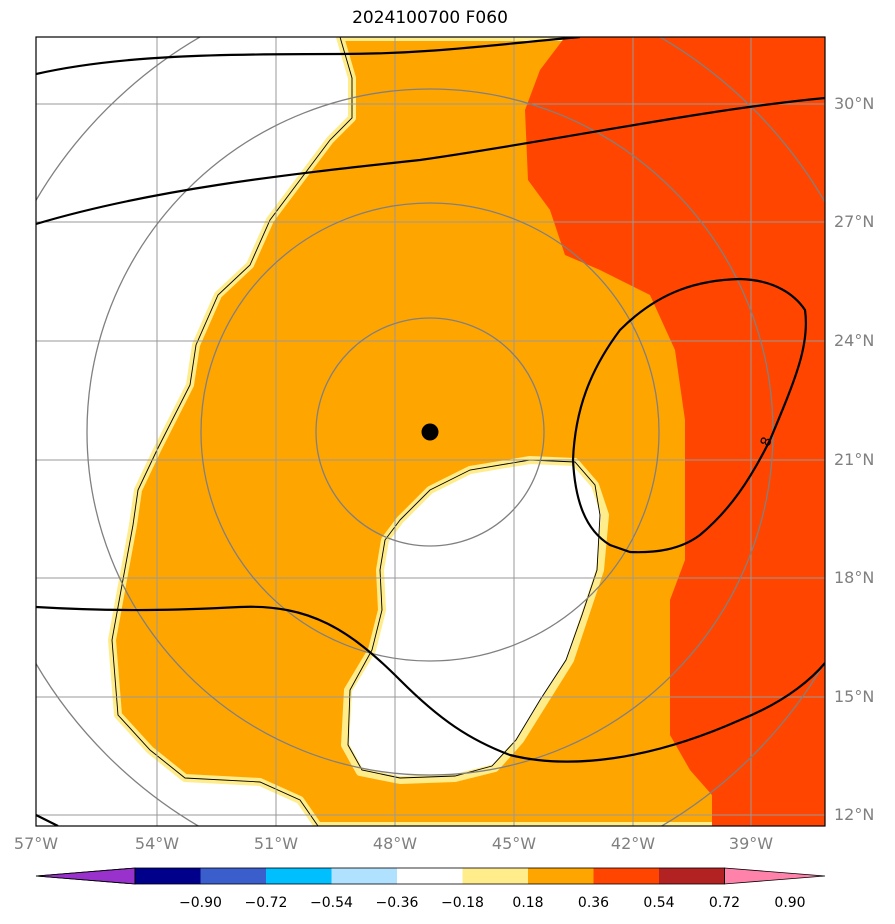 This screenshot has width=895, height=924. I want to click on thin-contour-hole, so click(474, 619).